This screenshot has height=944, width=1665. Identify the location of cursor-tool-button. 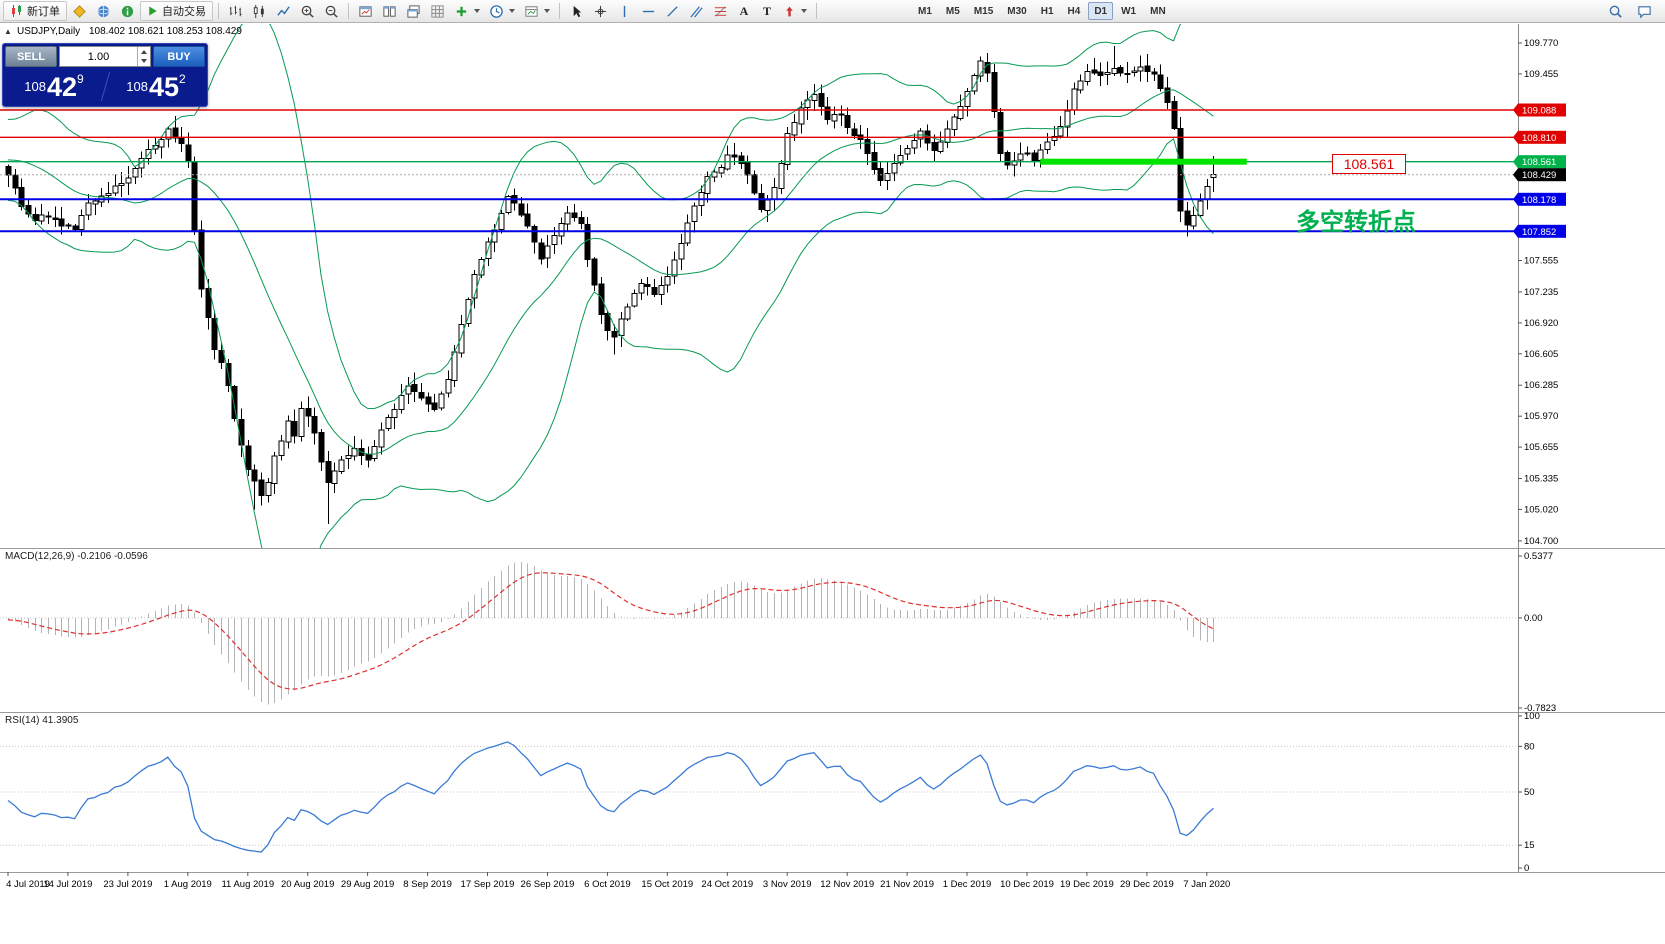
(576, 11).